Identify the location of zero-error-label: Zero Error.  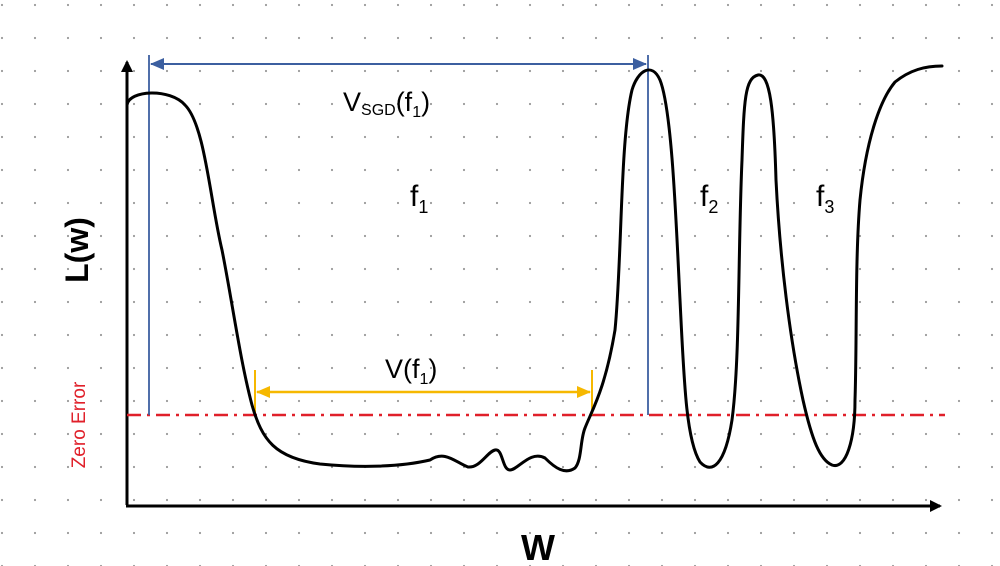
(79, 424).